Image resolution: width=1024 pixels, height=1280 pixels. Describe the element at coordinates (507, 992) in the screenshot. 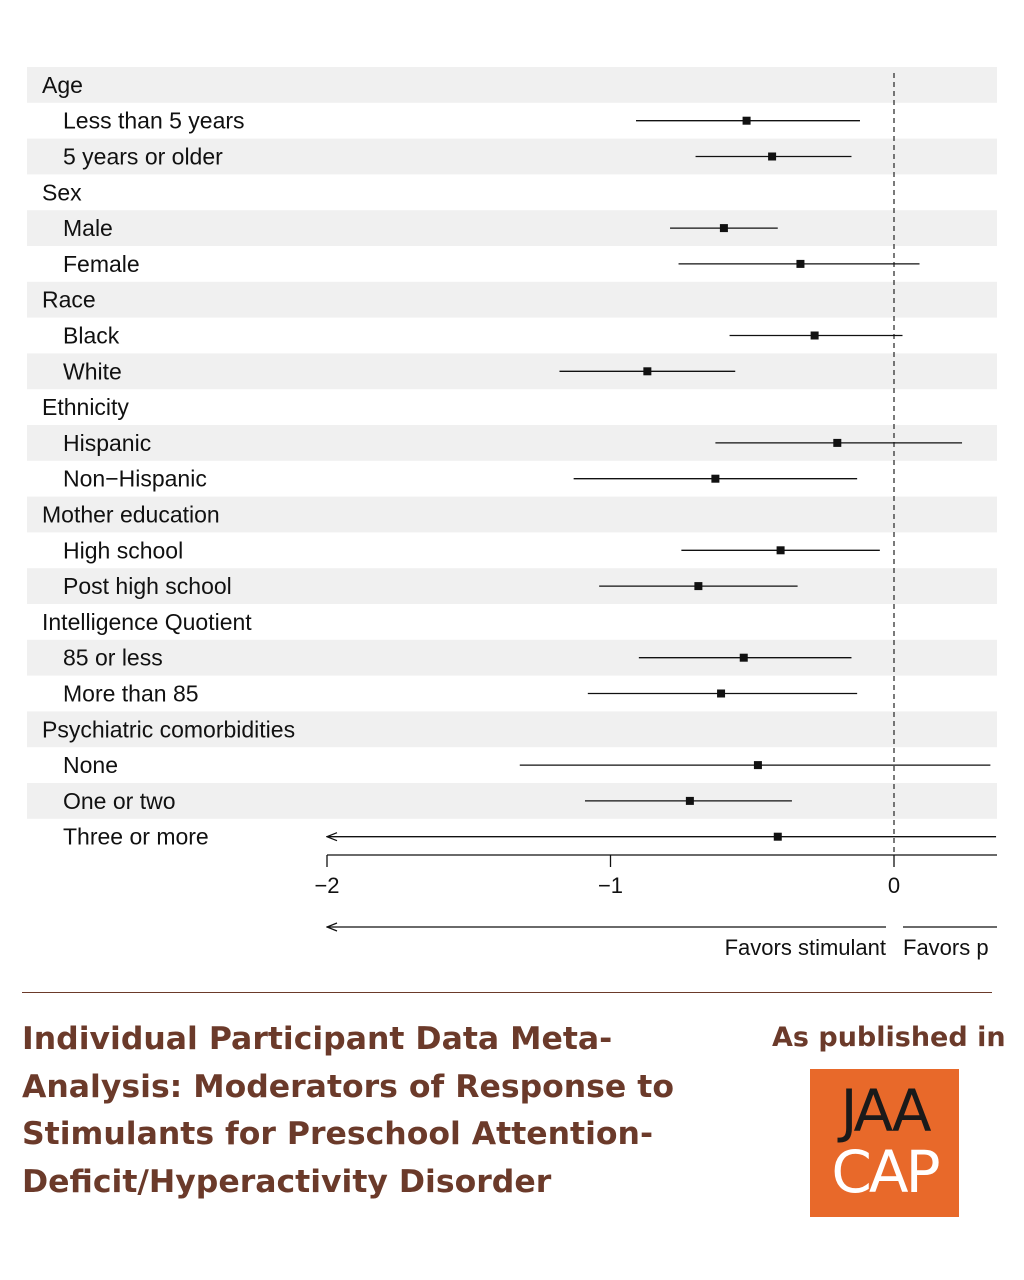

I see `divider` at that location.